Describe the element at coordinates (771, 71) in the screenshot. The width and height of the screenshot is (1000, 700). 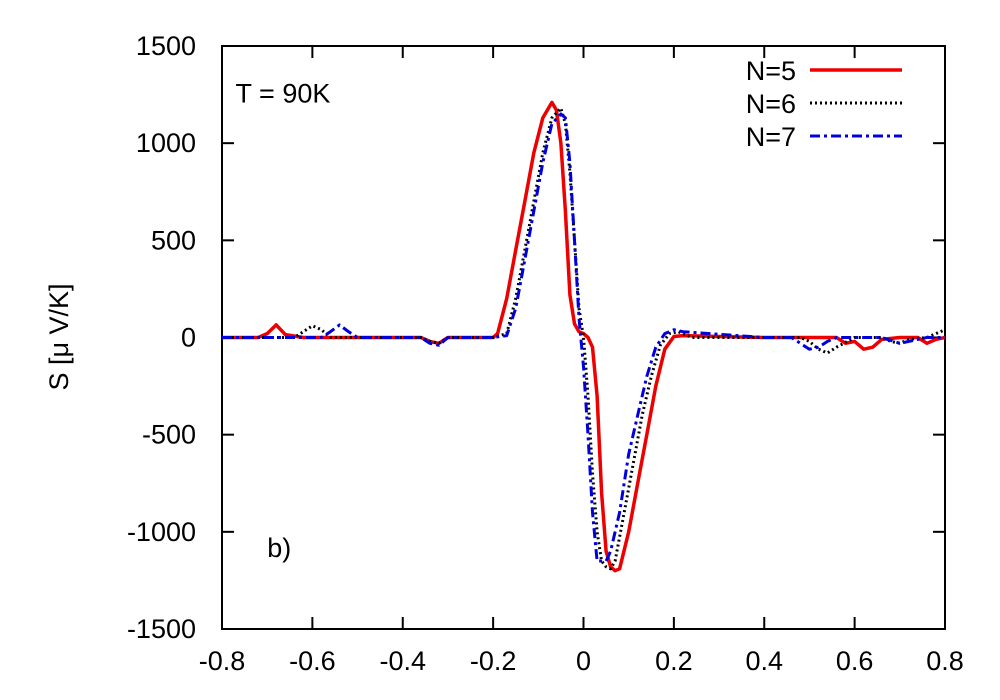
I see `legend-label: N=5` at that location.